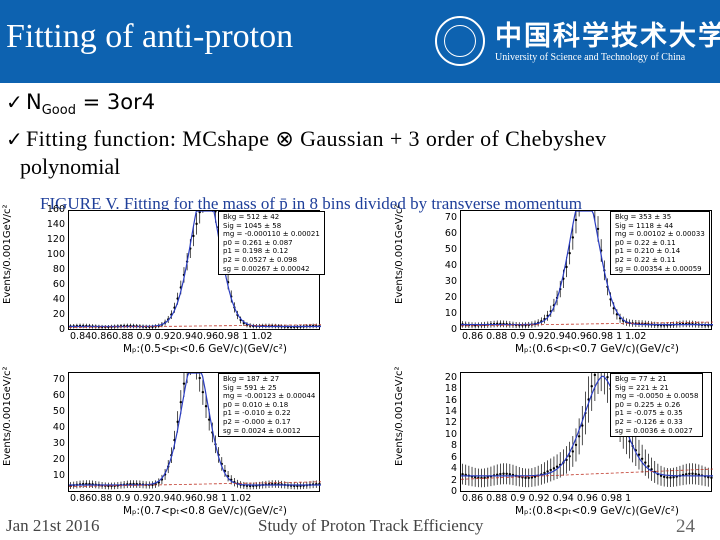 The width and height of the screenshot is (720, 540). What do you see at coordinates (453, 469) in the screenshot?
I see `y-tick-label: 4` at bounding box center [453, 469].